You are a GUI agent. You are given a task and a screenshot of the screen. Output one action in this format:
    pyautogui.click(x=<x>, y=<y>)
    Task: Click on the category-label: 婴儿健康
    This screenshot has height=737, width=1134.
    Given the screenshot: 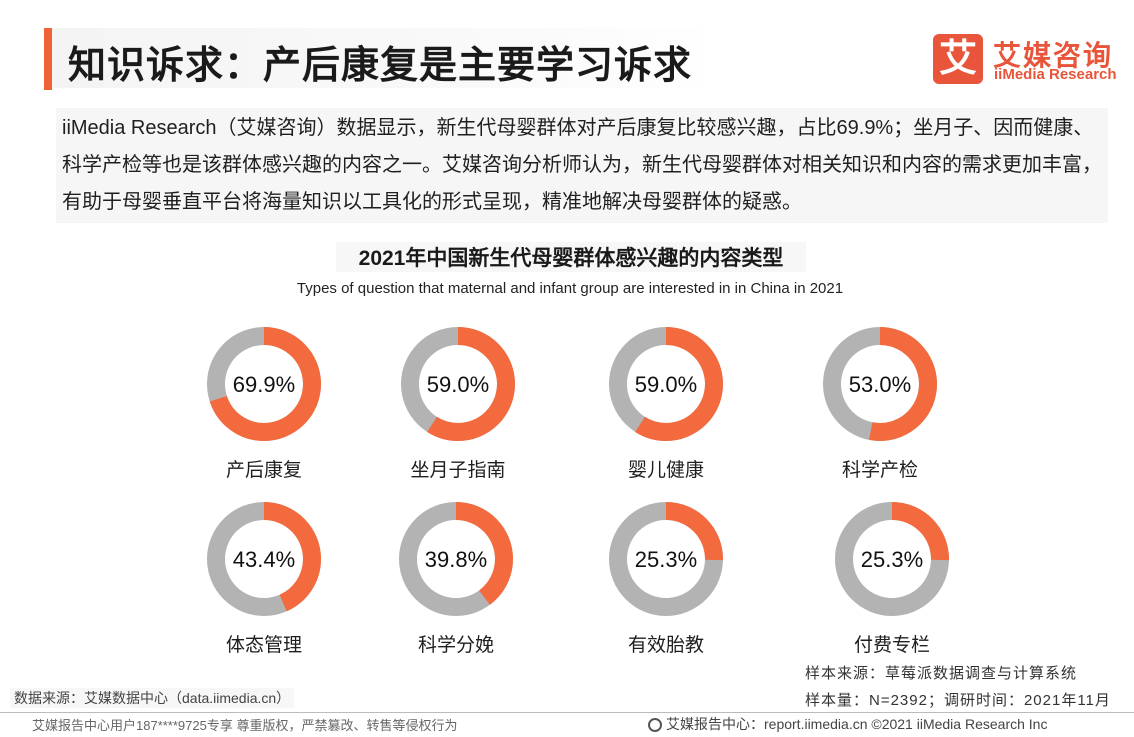 What is the action you would take?
    pyautogui.click(x=665, y=470)
    